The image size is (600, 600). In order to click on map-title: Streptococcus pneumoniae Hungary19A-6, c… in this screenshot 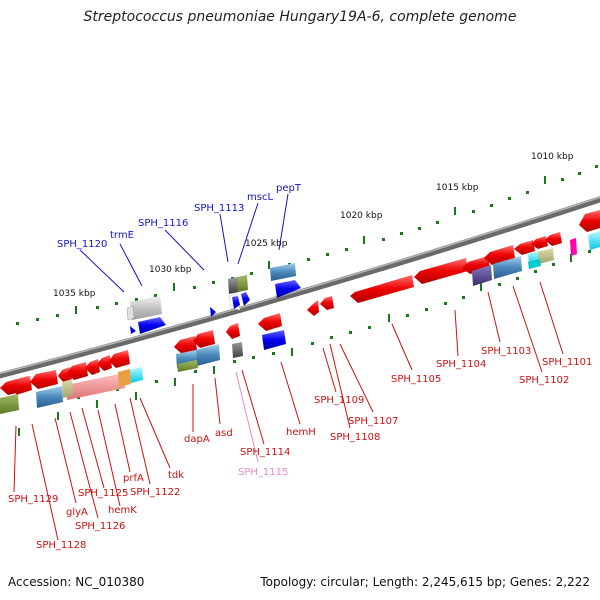, I will do `click(300, 17)`.